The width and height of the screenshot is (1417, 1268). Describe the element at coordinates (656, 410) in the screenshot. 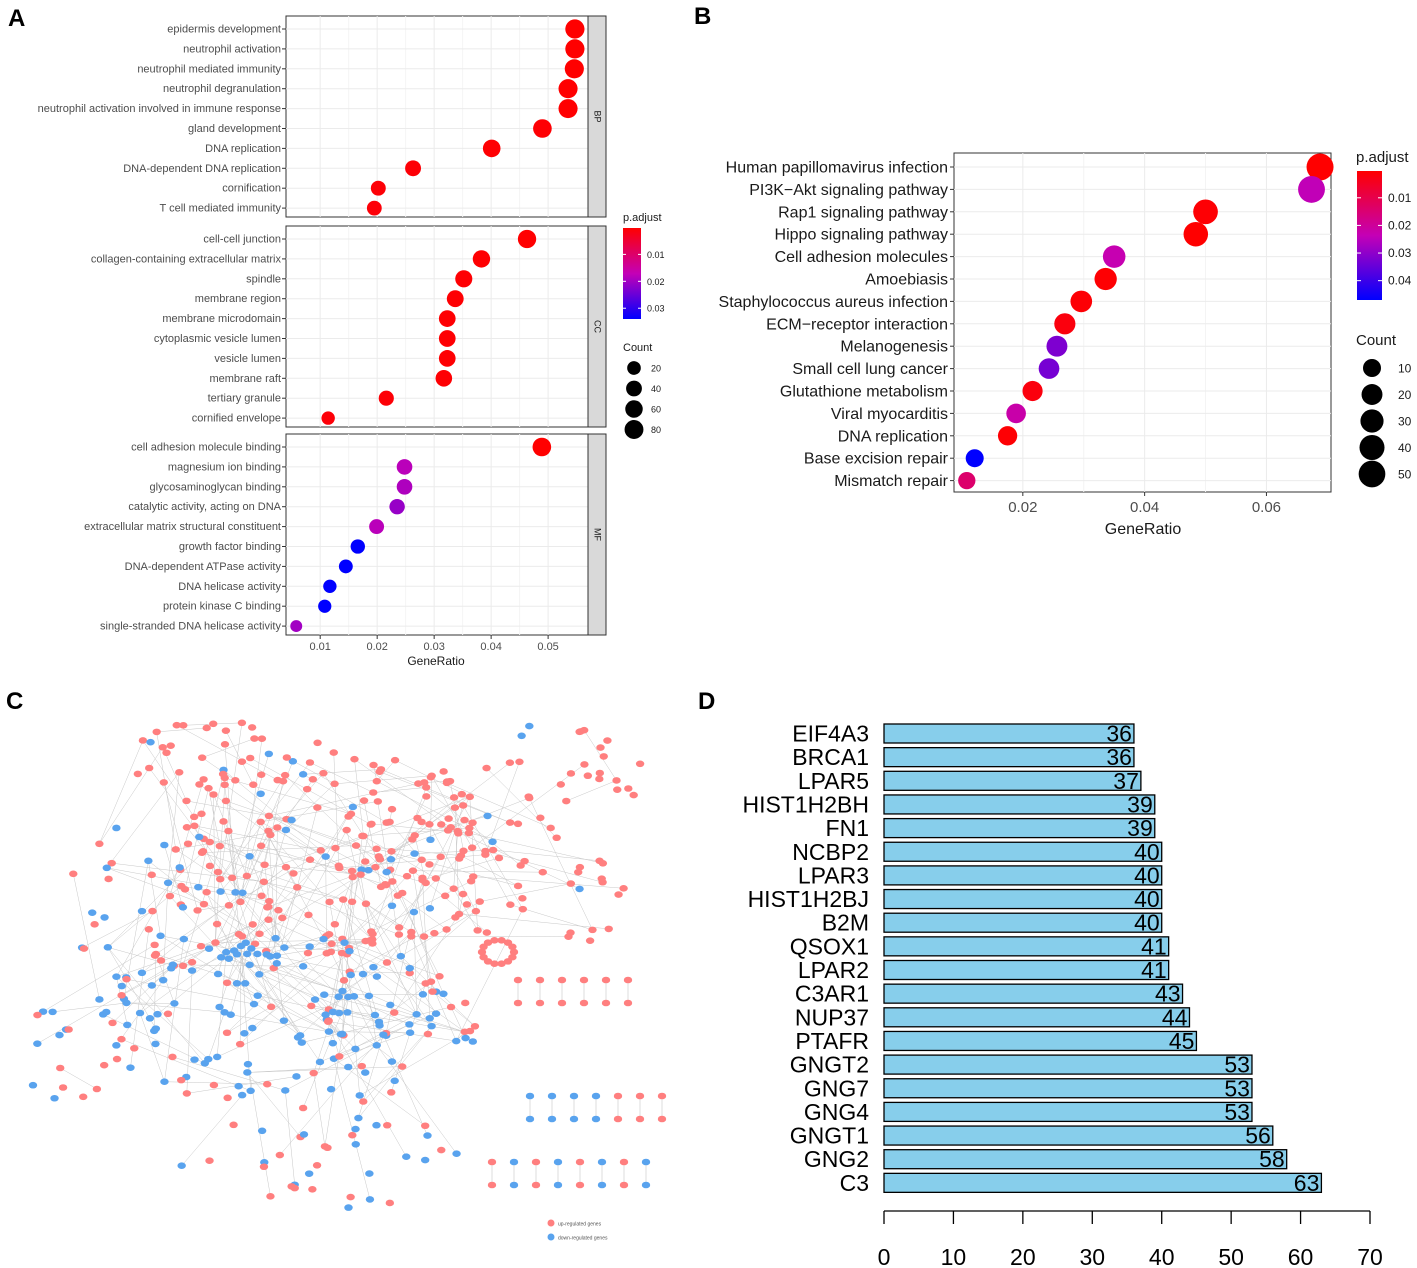

I see `count-legend-label: 60` at that location.